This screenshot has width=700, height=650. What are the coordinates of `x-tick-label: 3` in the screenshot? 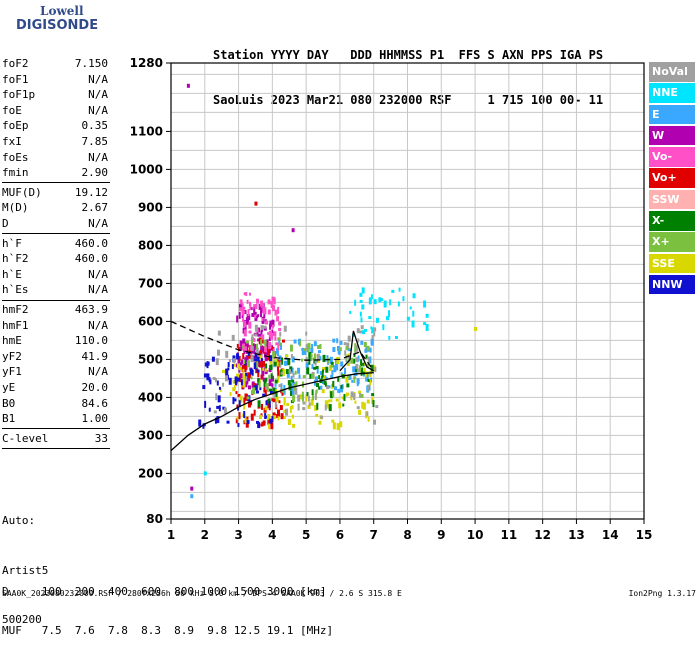 It's located at (238, 535).